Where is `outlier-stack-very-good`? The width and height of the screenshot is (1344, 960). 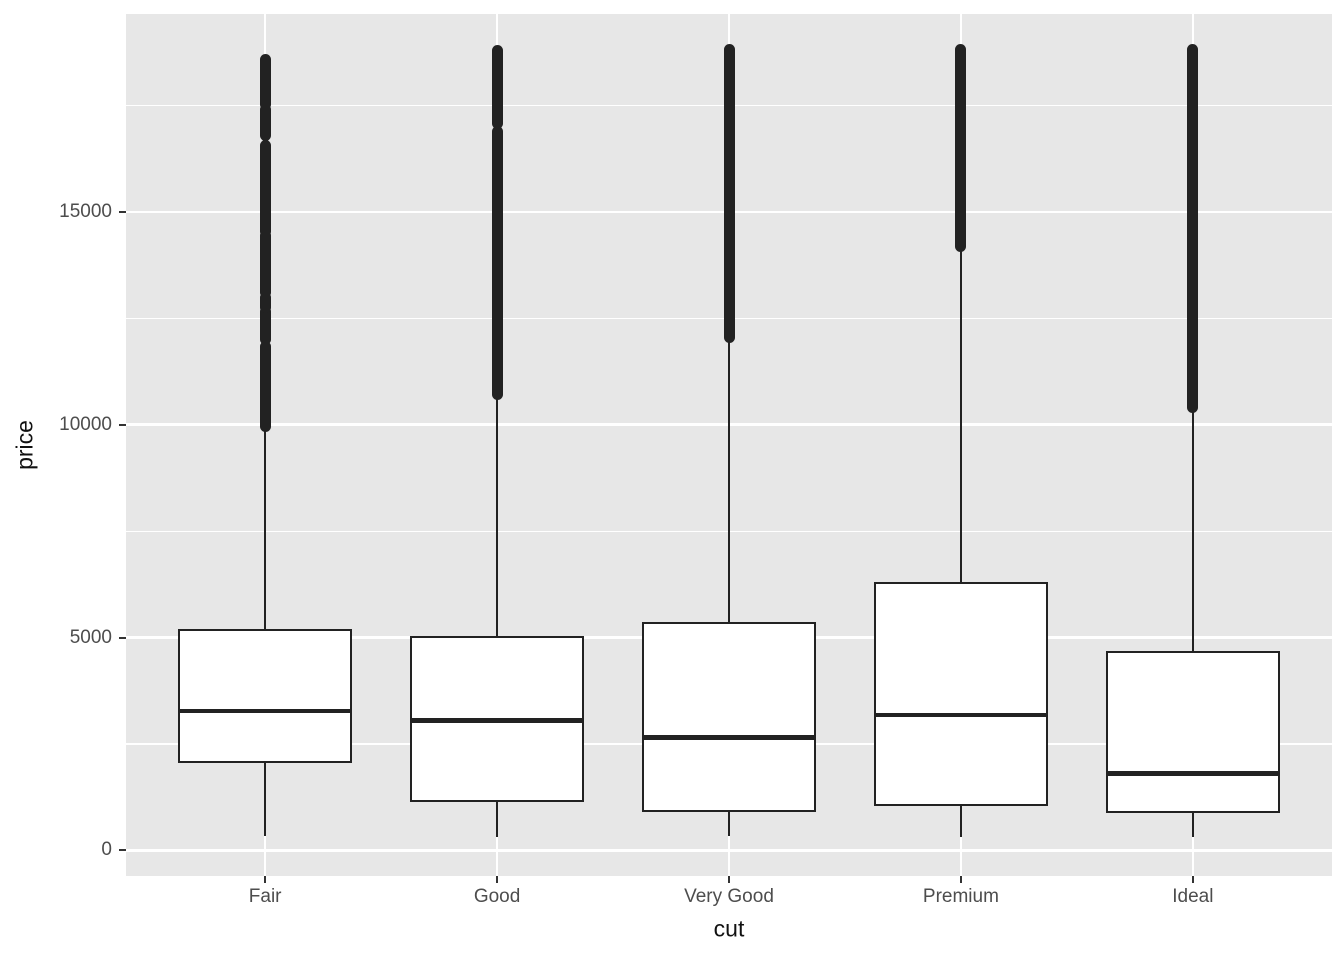 outlier-stack-very-good is located at coordinates (729, 193).